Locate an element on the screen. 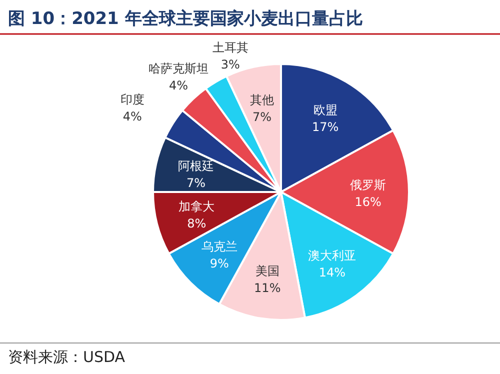  data-label: 16% is located at coordinates (368, 202).